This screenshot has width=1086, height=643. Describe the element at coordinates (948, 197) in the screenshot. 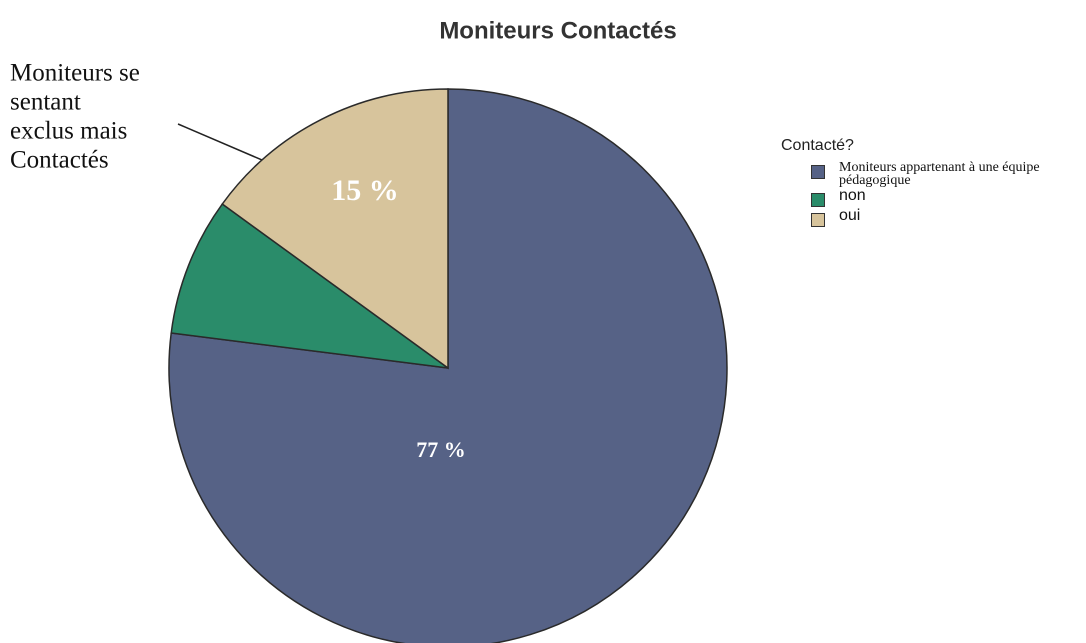

I see `legend-item: non` at that location.